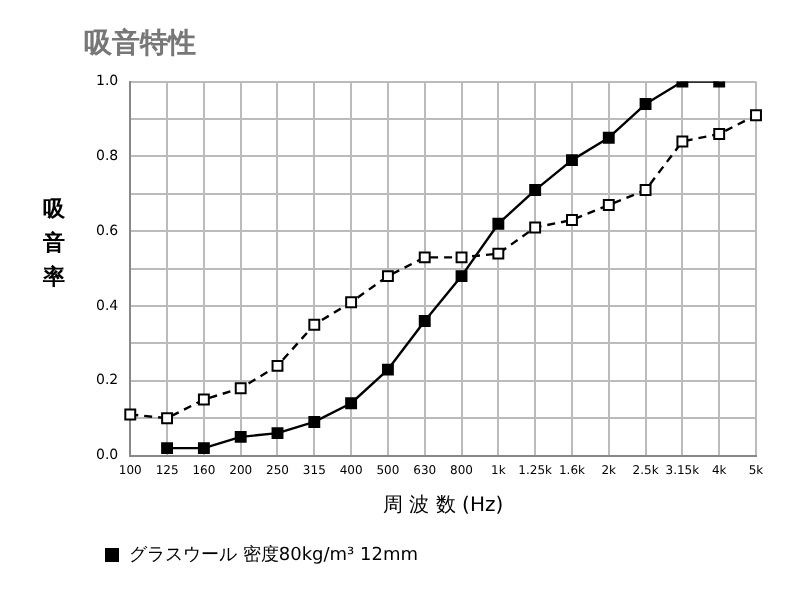 This screenshot has height=600, width=800. I want to click on y-axis-title: 吸音率, so click(54, 244).